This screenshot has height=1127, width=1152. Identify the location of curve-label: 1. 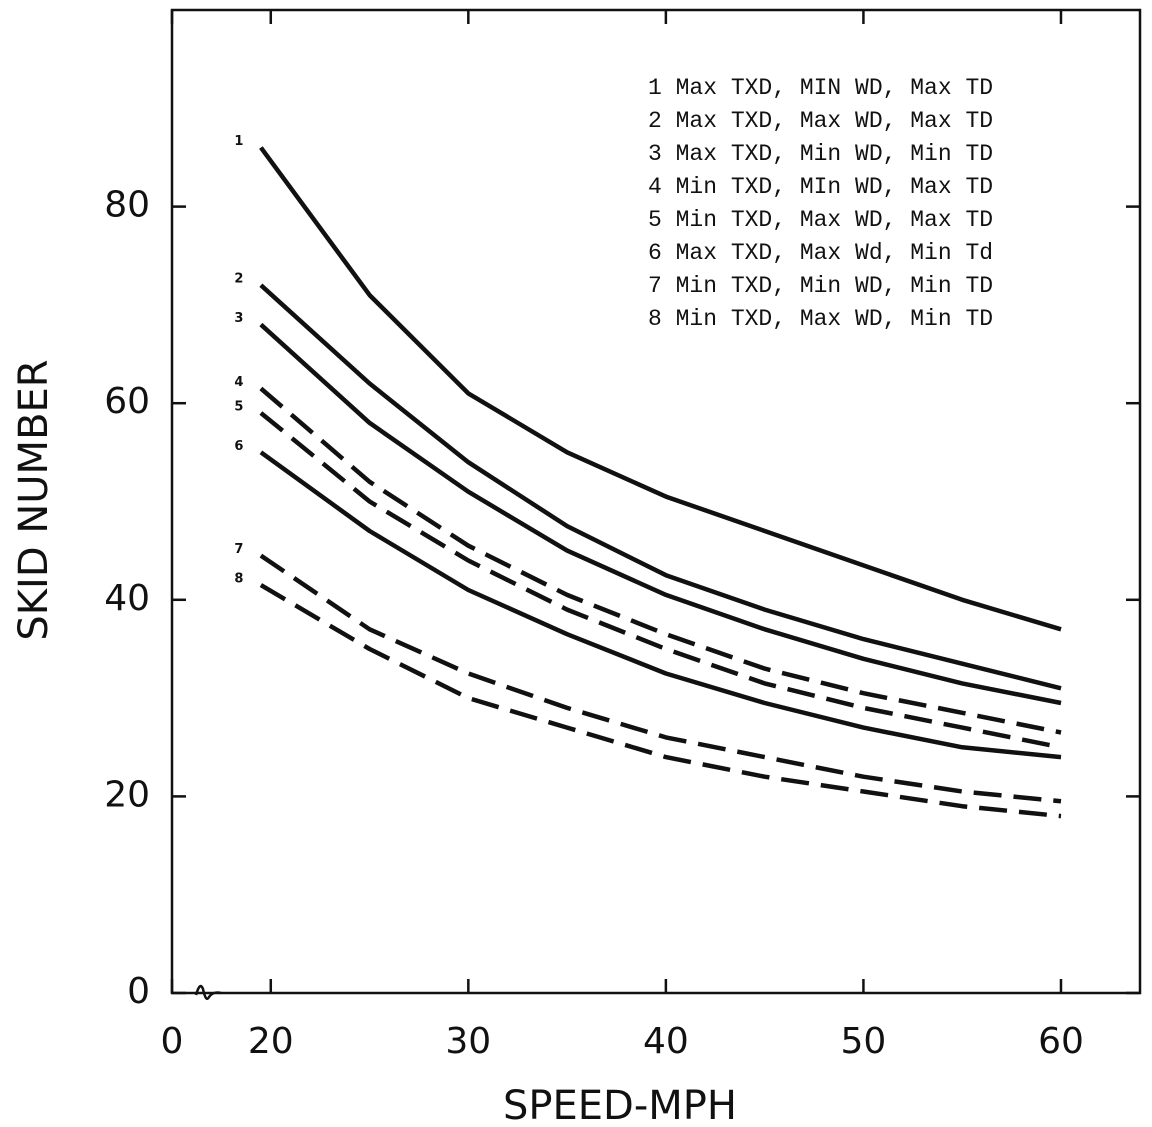
(238, 141).